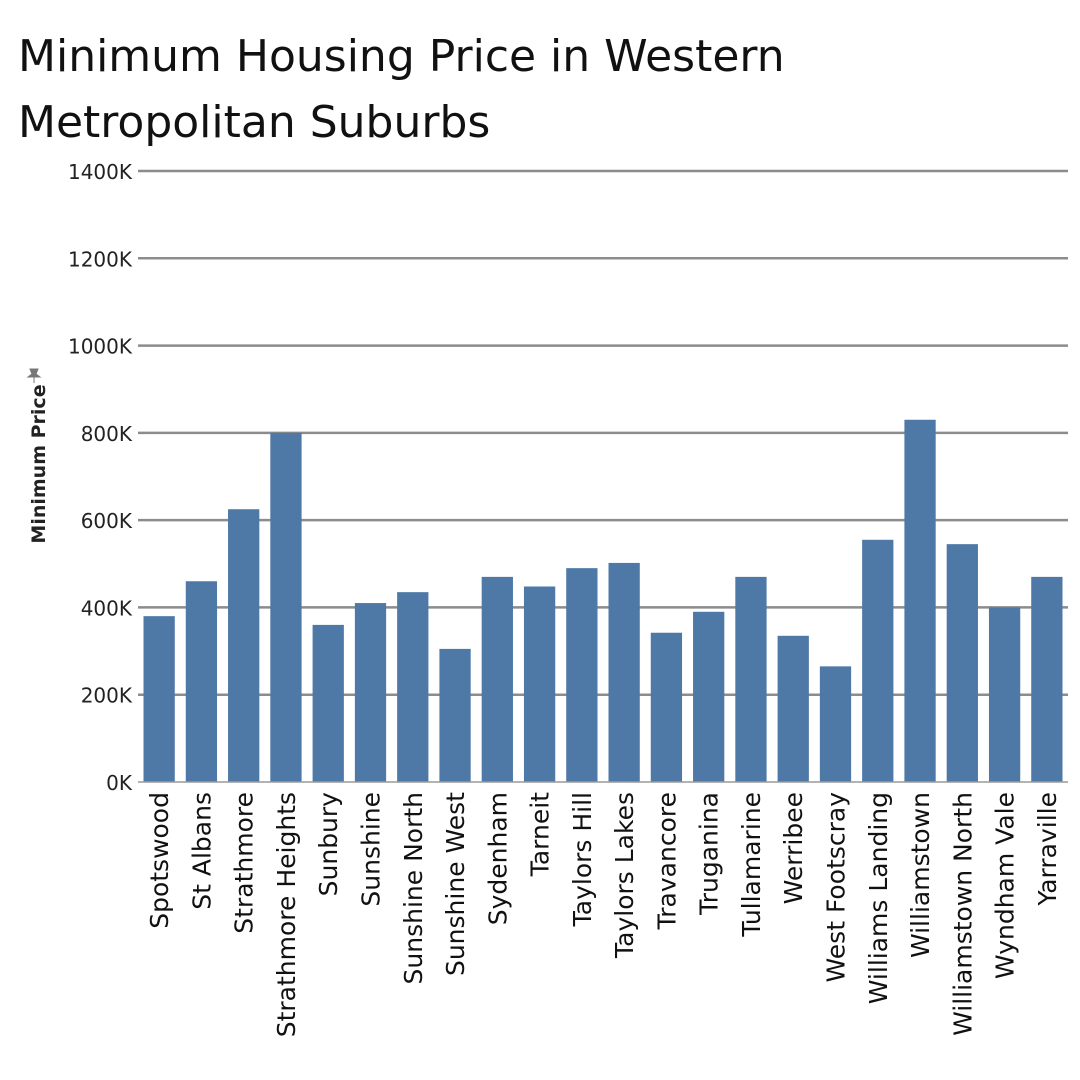 The height and width of the screenshot is (1080, 1080). Describe the element at coordinates (107, 608) in the screenshot. I see `y-tick-label: 400K` at that location.